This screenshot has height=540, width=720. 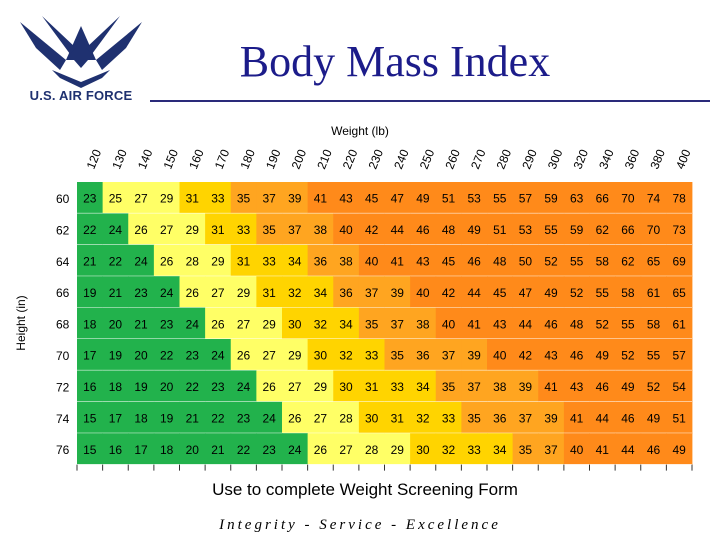 What do you see at coordinates (680, 262) in the screenshot?
I see `cell-value-label: 69` at bounding box center [680, 262].